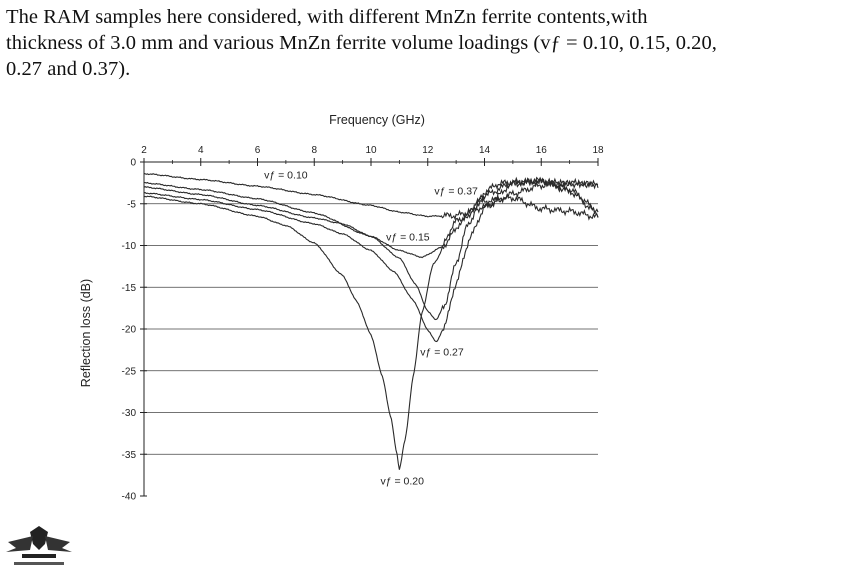 The width and height of the screenshot is (858, 574). I want to click on winged-emblem-icon, so click(39, 545).